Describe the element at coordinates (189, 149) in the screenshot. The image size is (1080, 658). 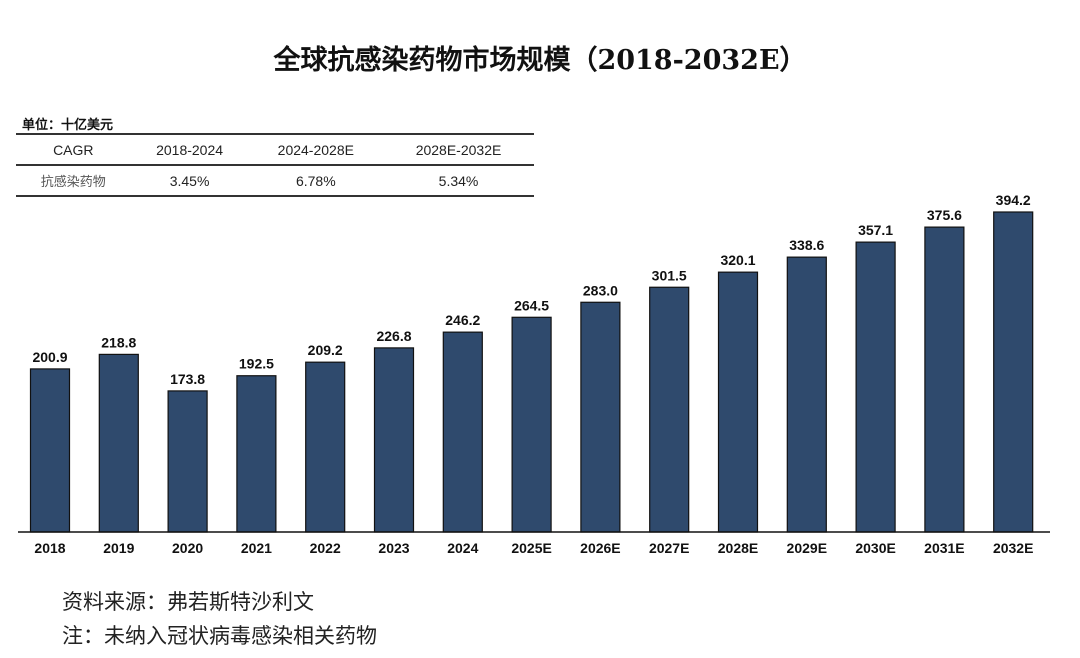
I see `cagr-header: 2018-2024` at that location.